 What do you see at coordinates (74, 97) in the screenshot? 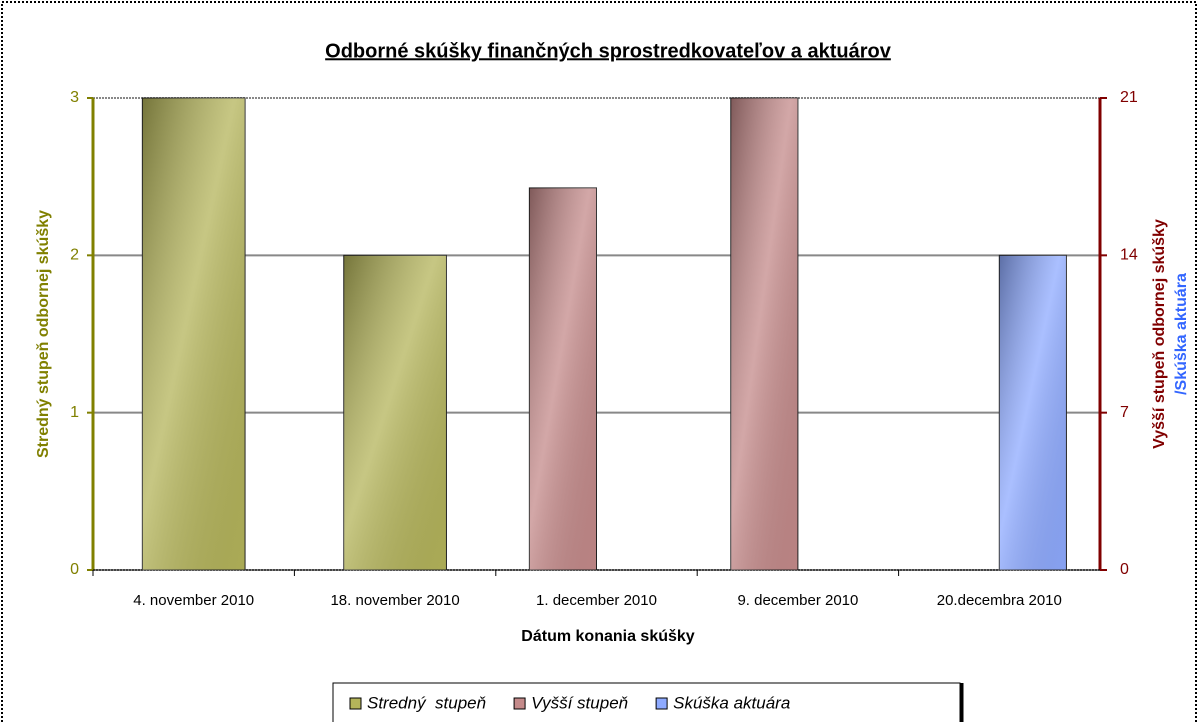
I see `y-tick-label: 3` at bounding box center [74, 97].